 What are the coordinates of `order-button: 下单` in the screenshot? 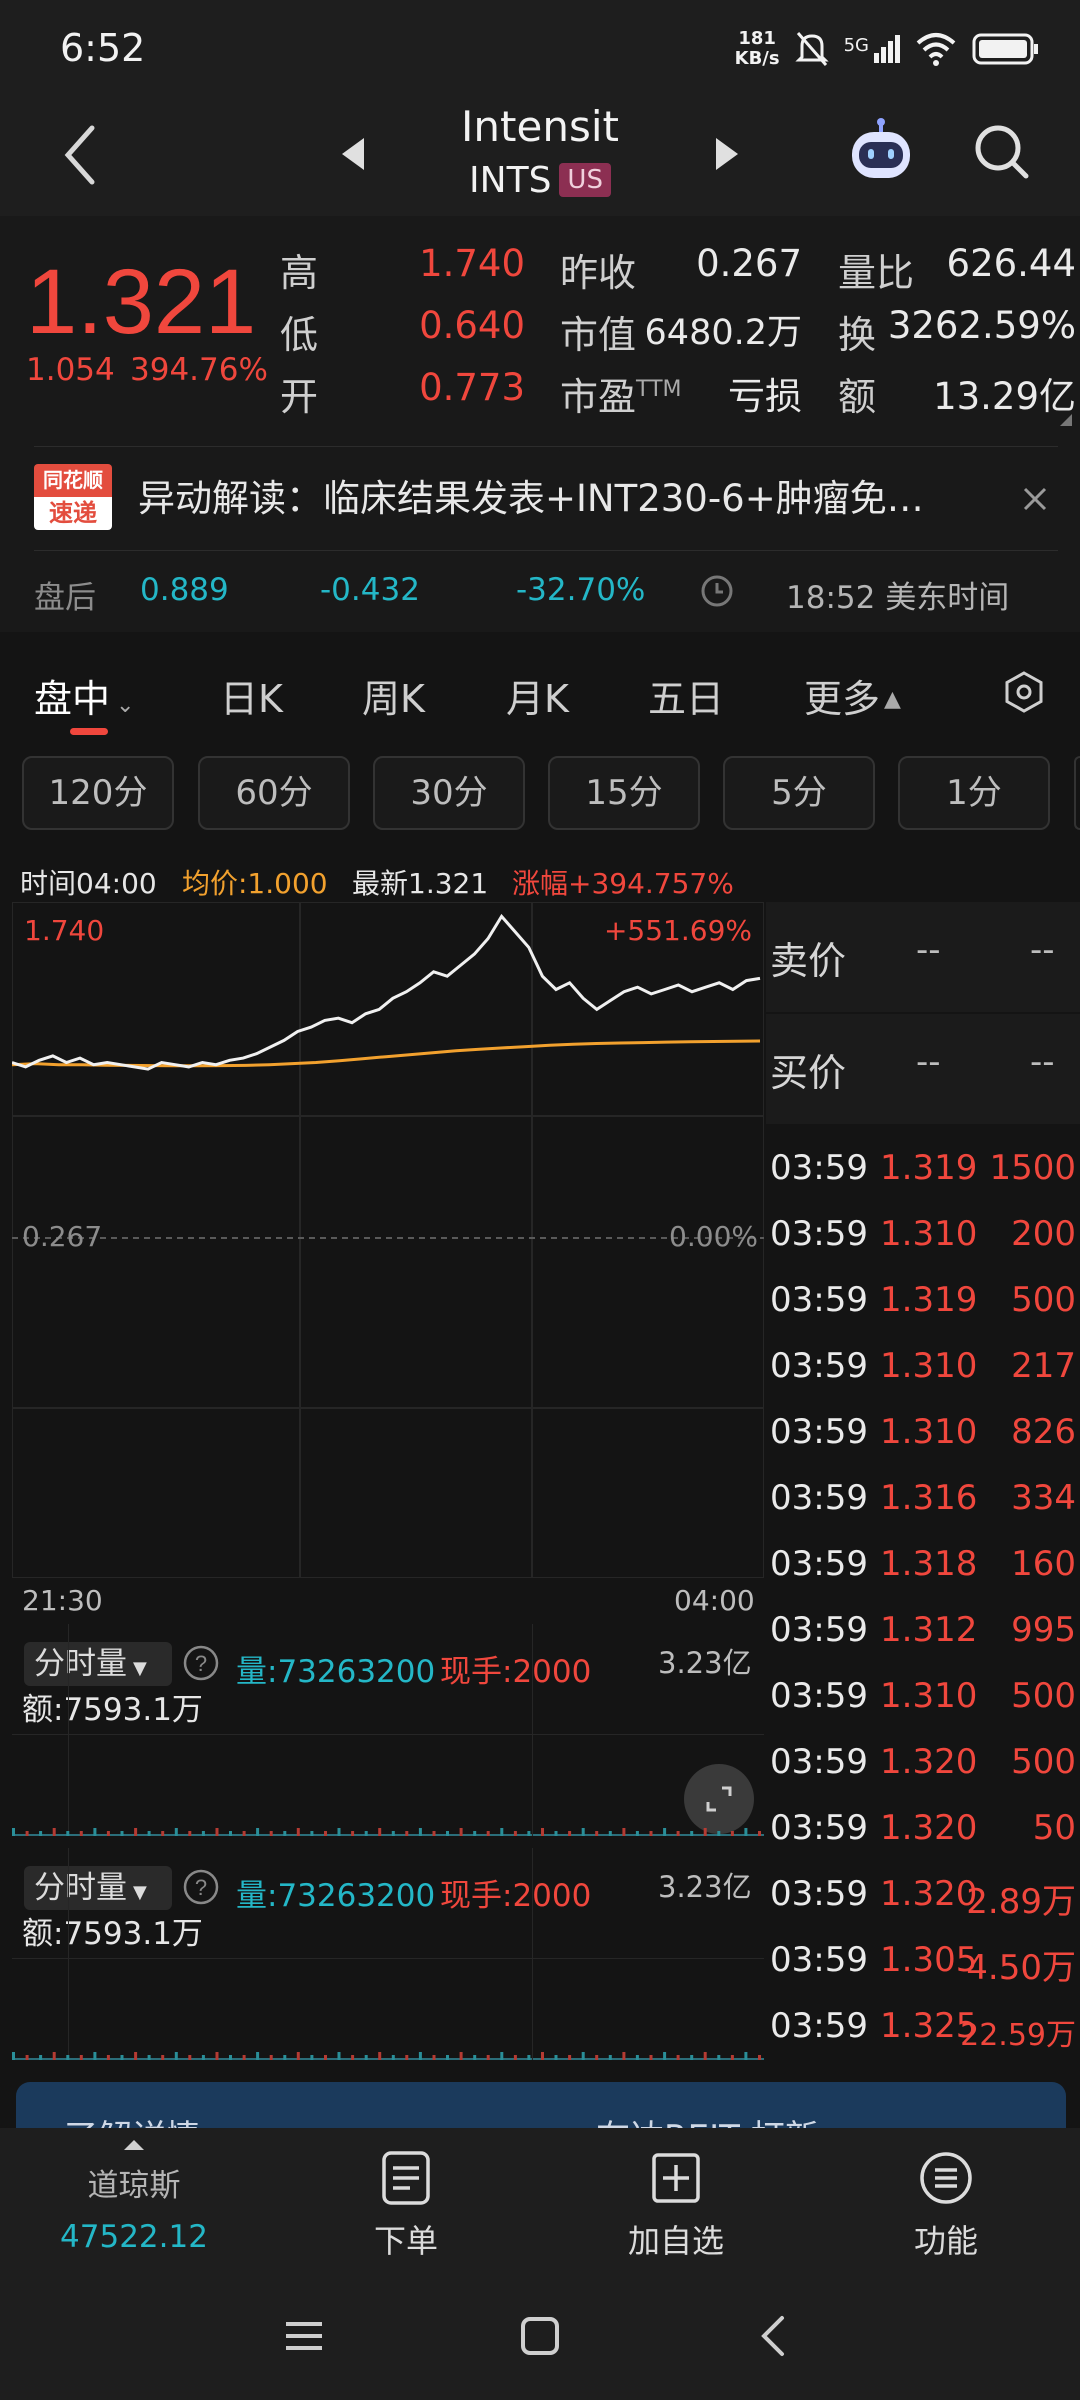 It's located at (406, 2206).